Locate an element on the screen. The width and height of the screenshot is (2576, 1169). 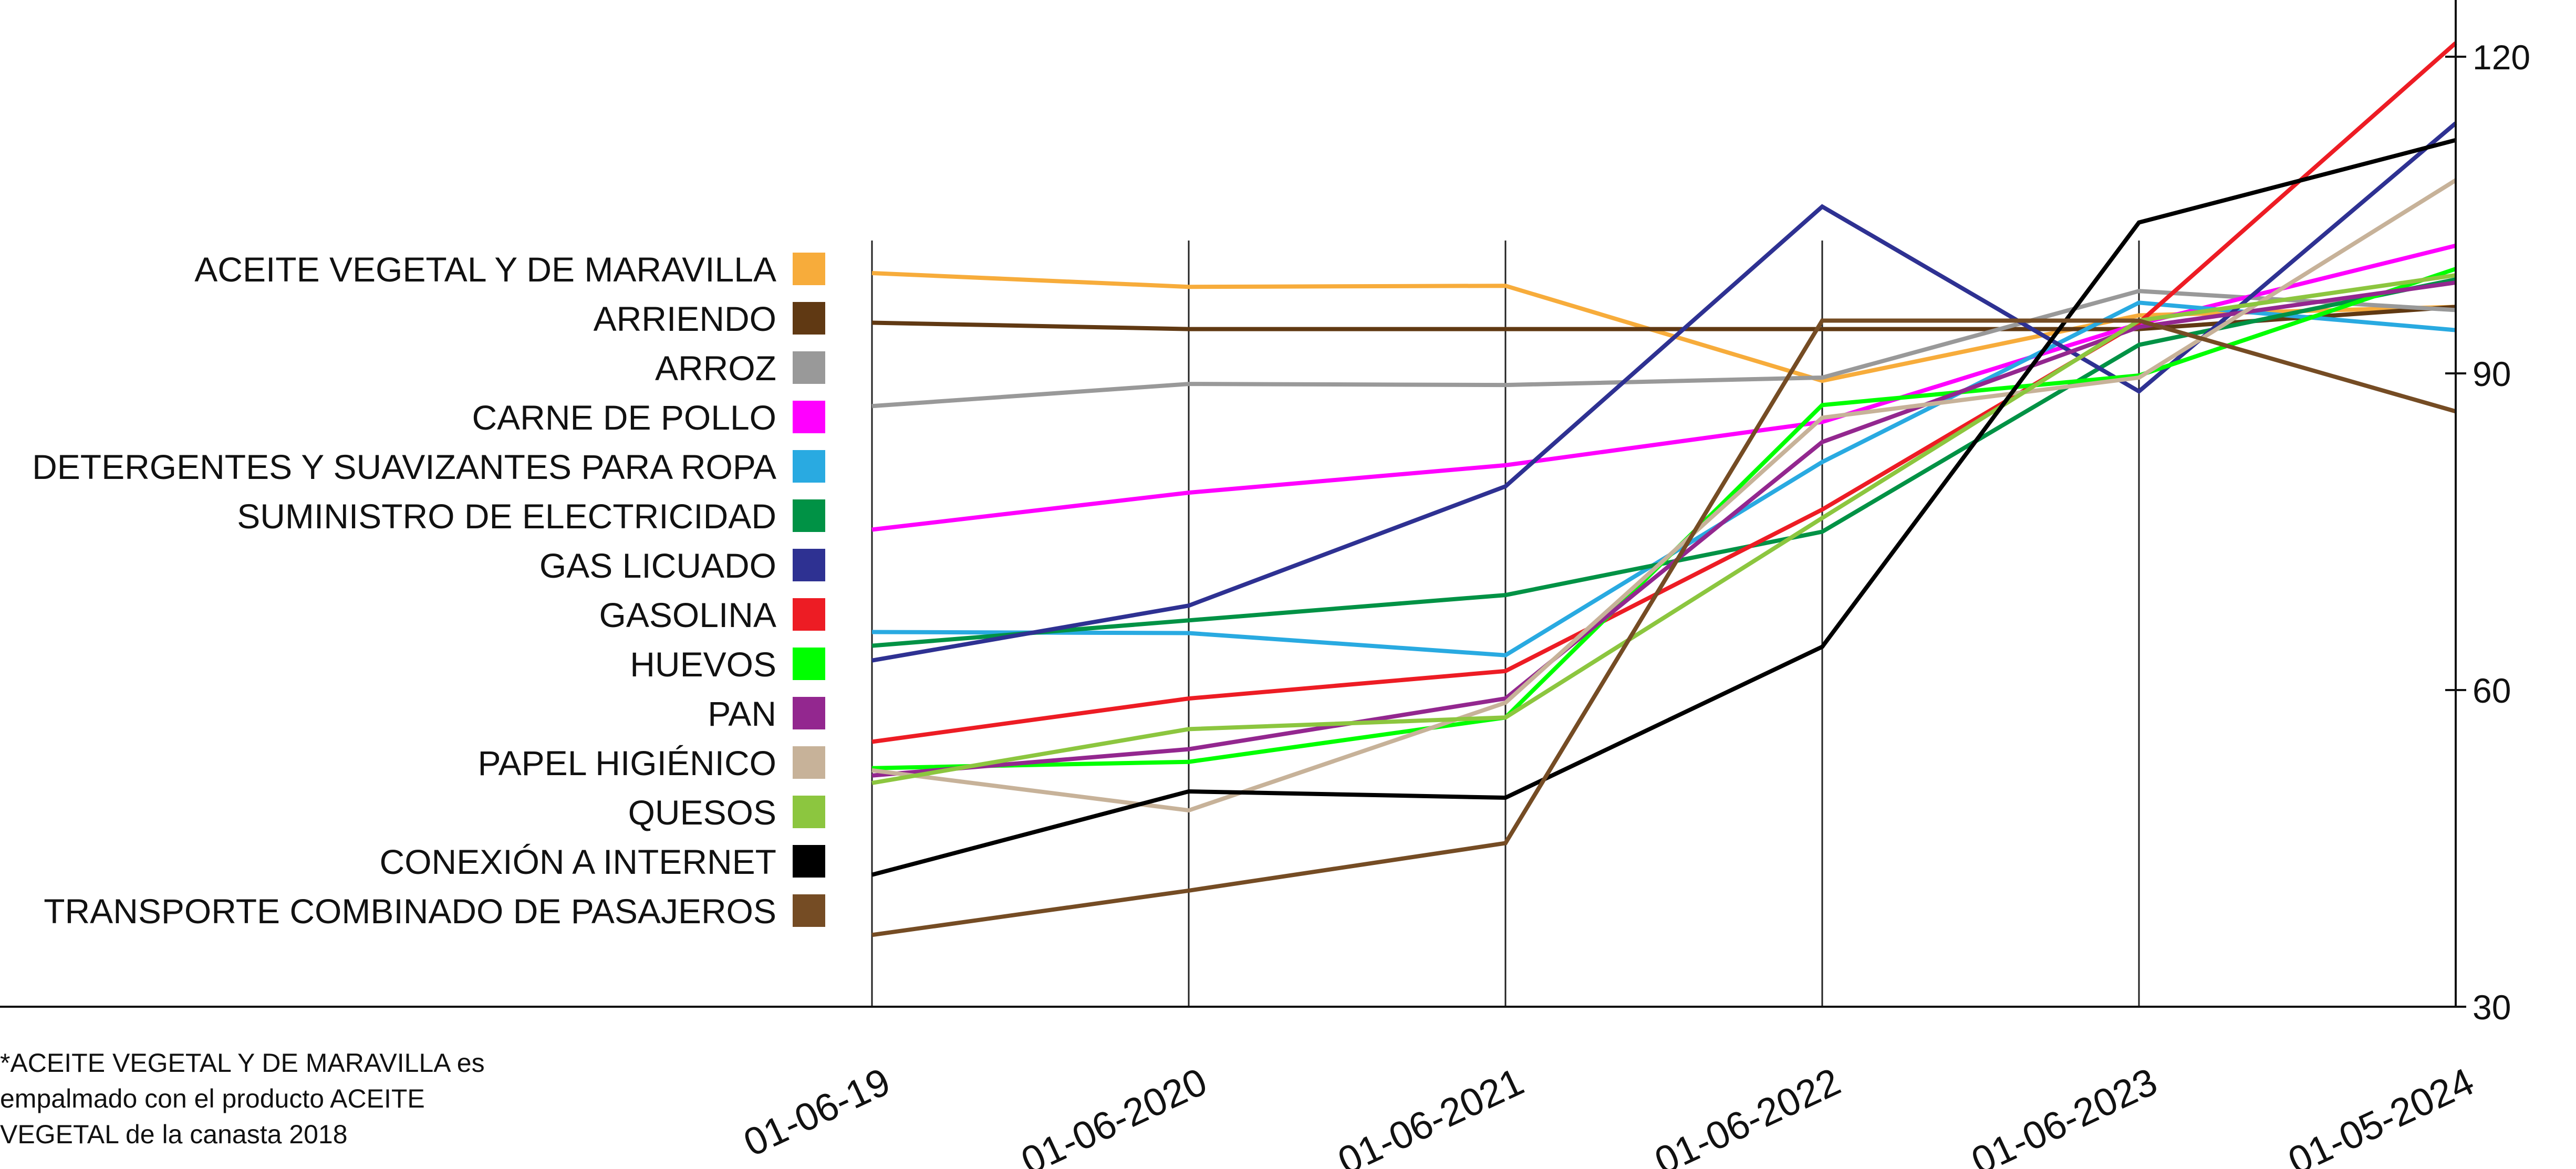
x-tick-label-5: 01-05-2024 is located at coordinates (2381, 1114).